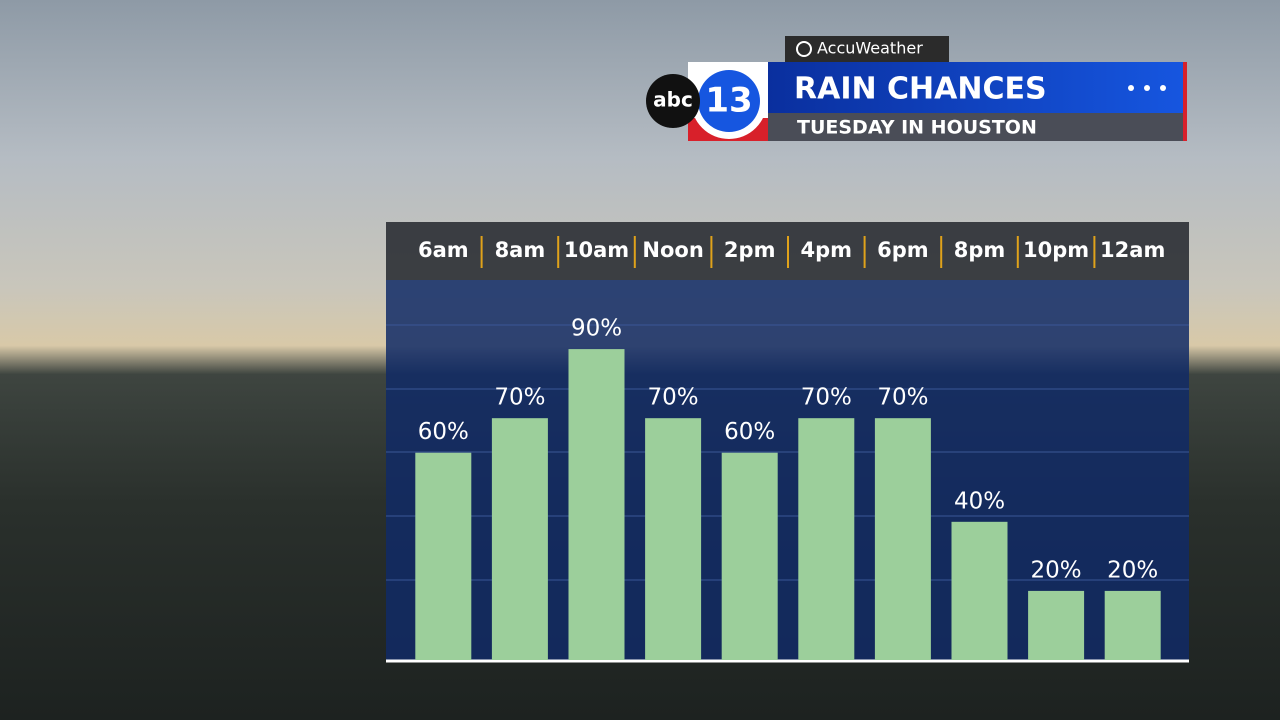 The height and width of the screenshot is (720, 1280). I want to click on x-tick-label: 8am, so click(520, 250).